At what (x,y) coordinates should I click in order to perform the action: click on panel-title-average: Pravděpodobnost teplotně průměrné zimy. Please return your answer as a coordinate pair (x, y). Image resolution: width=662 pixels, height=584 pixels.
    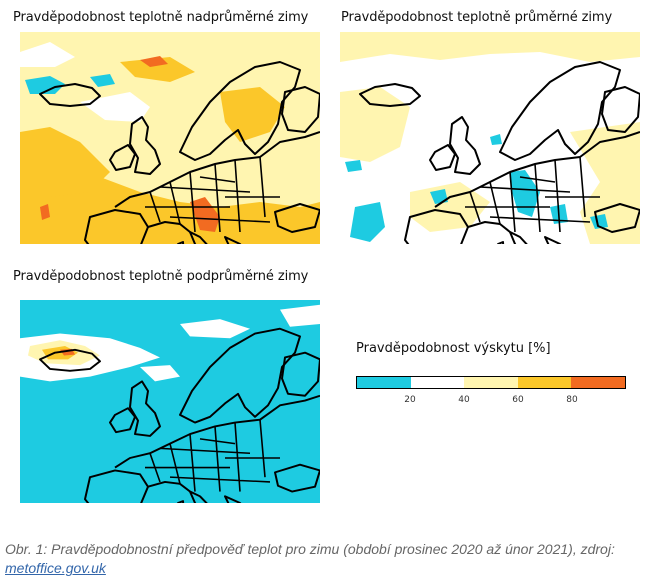
    Looking at the image, I should click on (477, 17).